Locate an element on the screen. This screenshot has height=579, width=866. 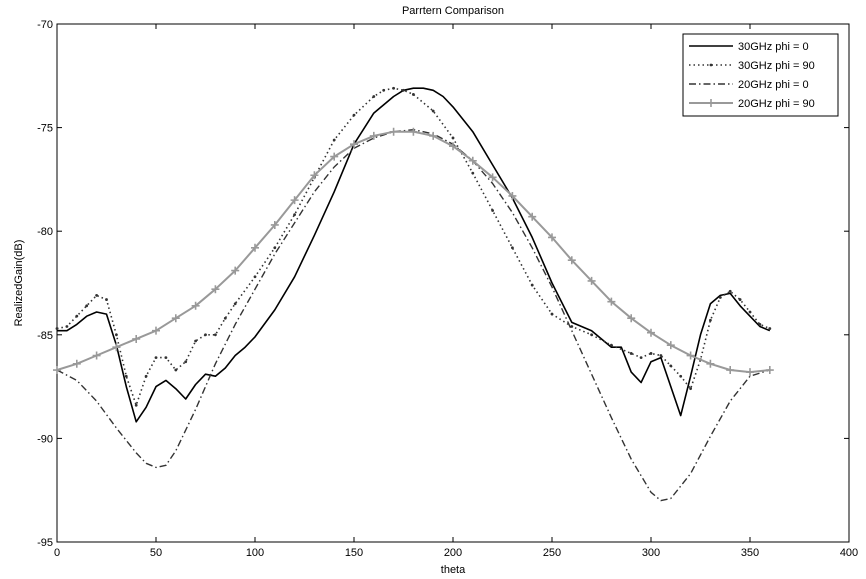
x-tick-label: 300 is located at coordinates (651, 553).